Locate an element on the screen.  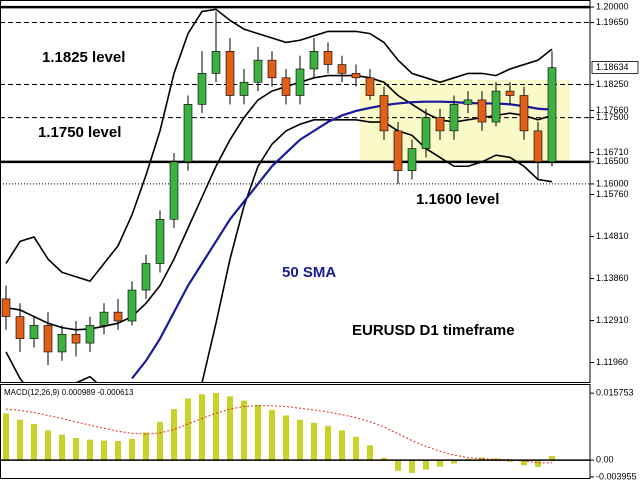
annotation: 1.1750 level is located at coordinates (79, 132).